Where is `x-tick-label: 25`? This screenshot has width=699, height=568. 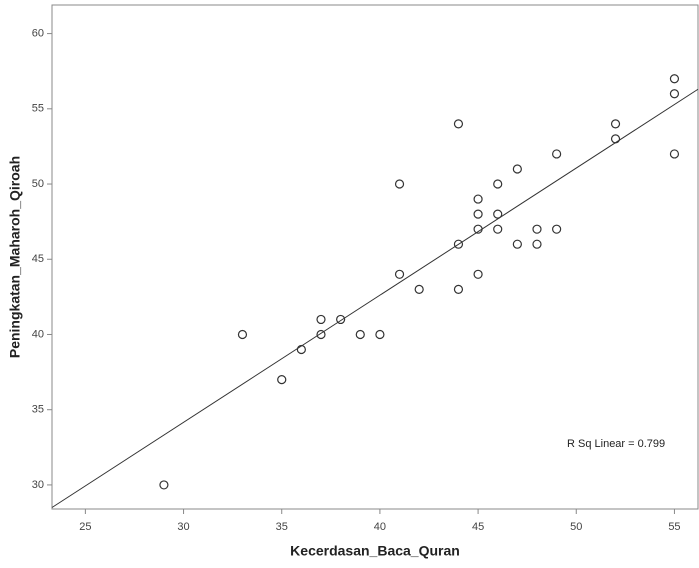
x-tick-label: 25 is located at coordinates (85, 527).